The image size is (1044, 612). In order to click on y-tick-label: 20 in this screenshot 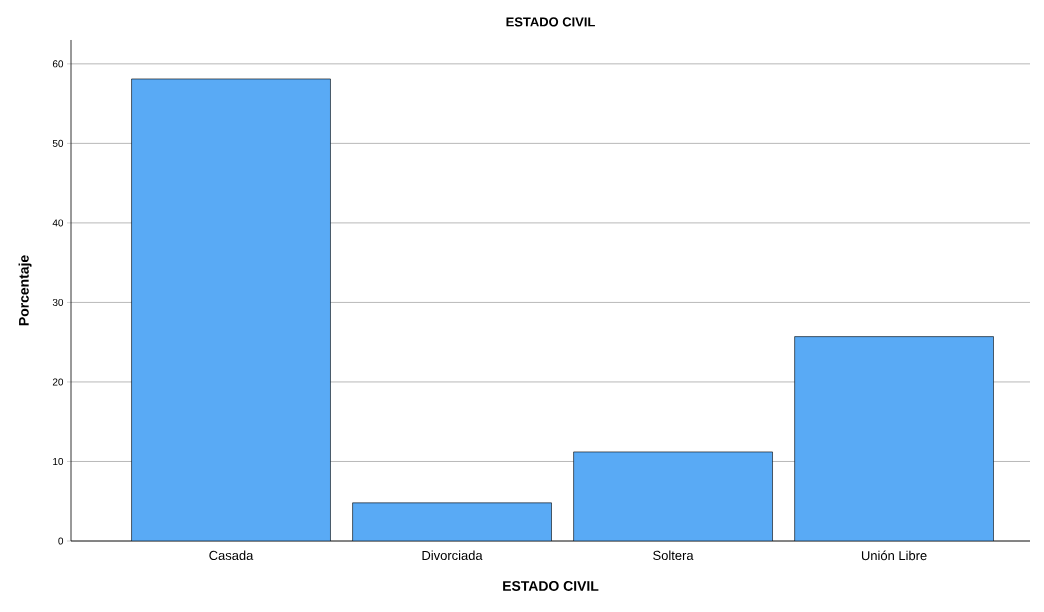, I will do `click(58, 382)`.